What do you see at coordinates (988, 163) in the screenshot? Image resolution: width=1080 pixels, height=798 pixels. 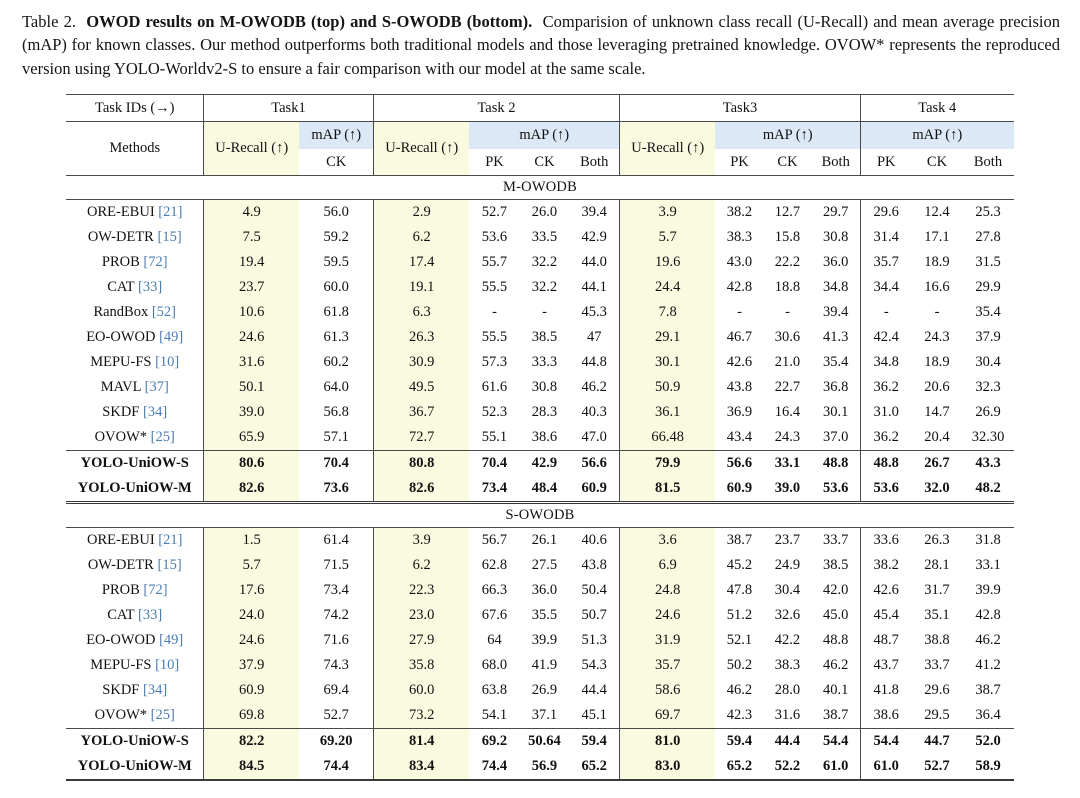 I see `task4-both-subheader: Both` at bounding box center [988, 163].